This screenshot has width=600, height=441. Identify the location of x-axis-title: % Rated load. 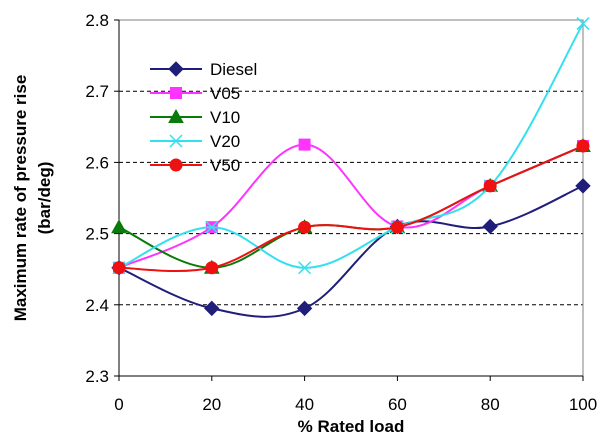
(351, 426).